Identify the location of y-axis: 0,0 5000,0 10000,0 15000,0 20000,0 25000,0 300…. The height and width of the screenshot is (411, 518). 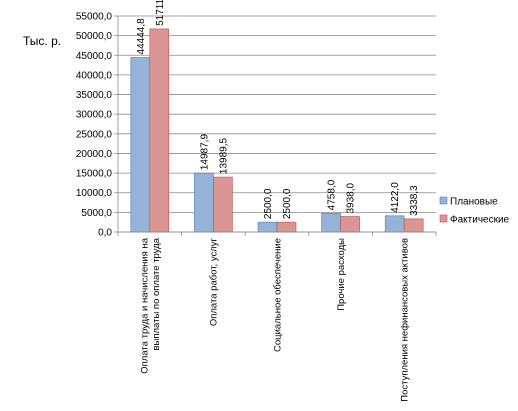
(97, 125).